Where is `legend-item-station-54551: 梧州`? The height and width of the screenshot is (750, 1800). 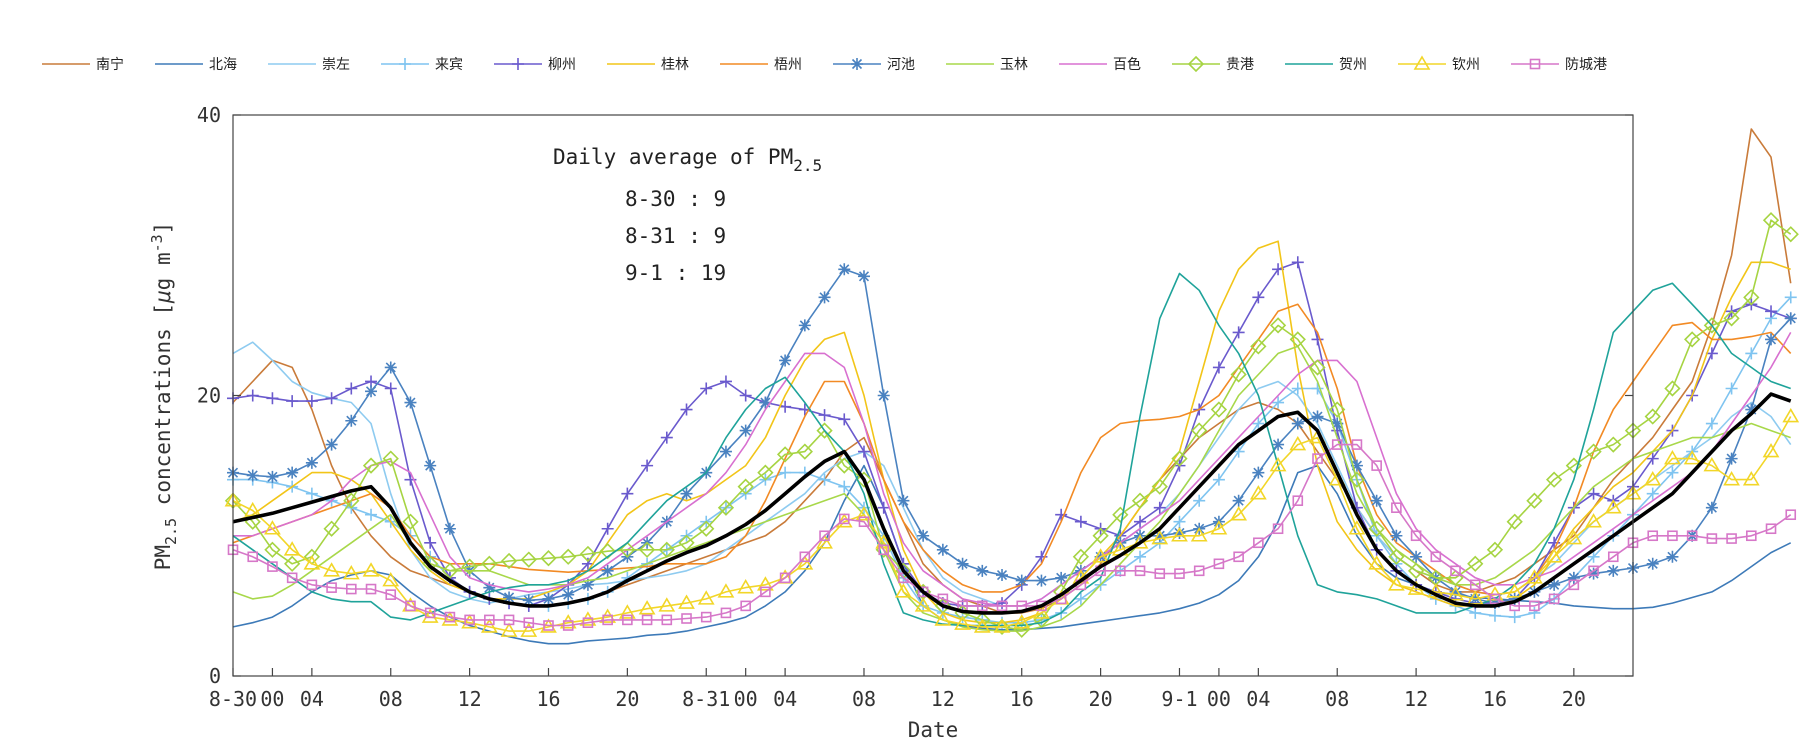
legend-item-station-54551: 梧州 is located at coordinates (761, 65).